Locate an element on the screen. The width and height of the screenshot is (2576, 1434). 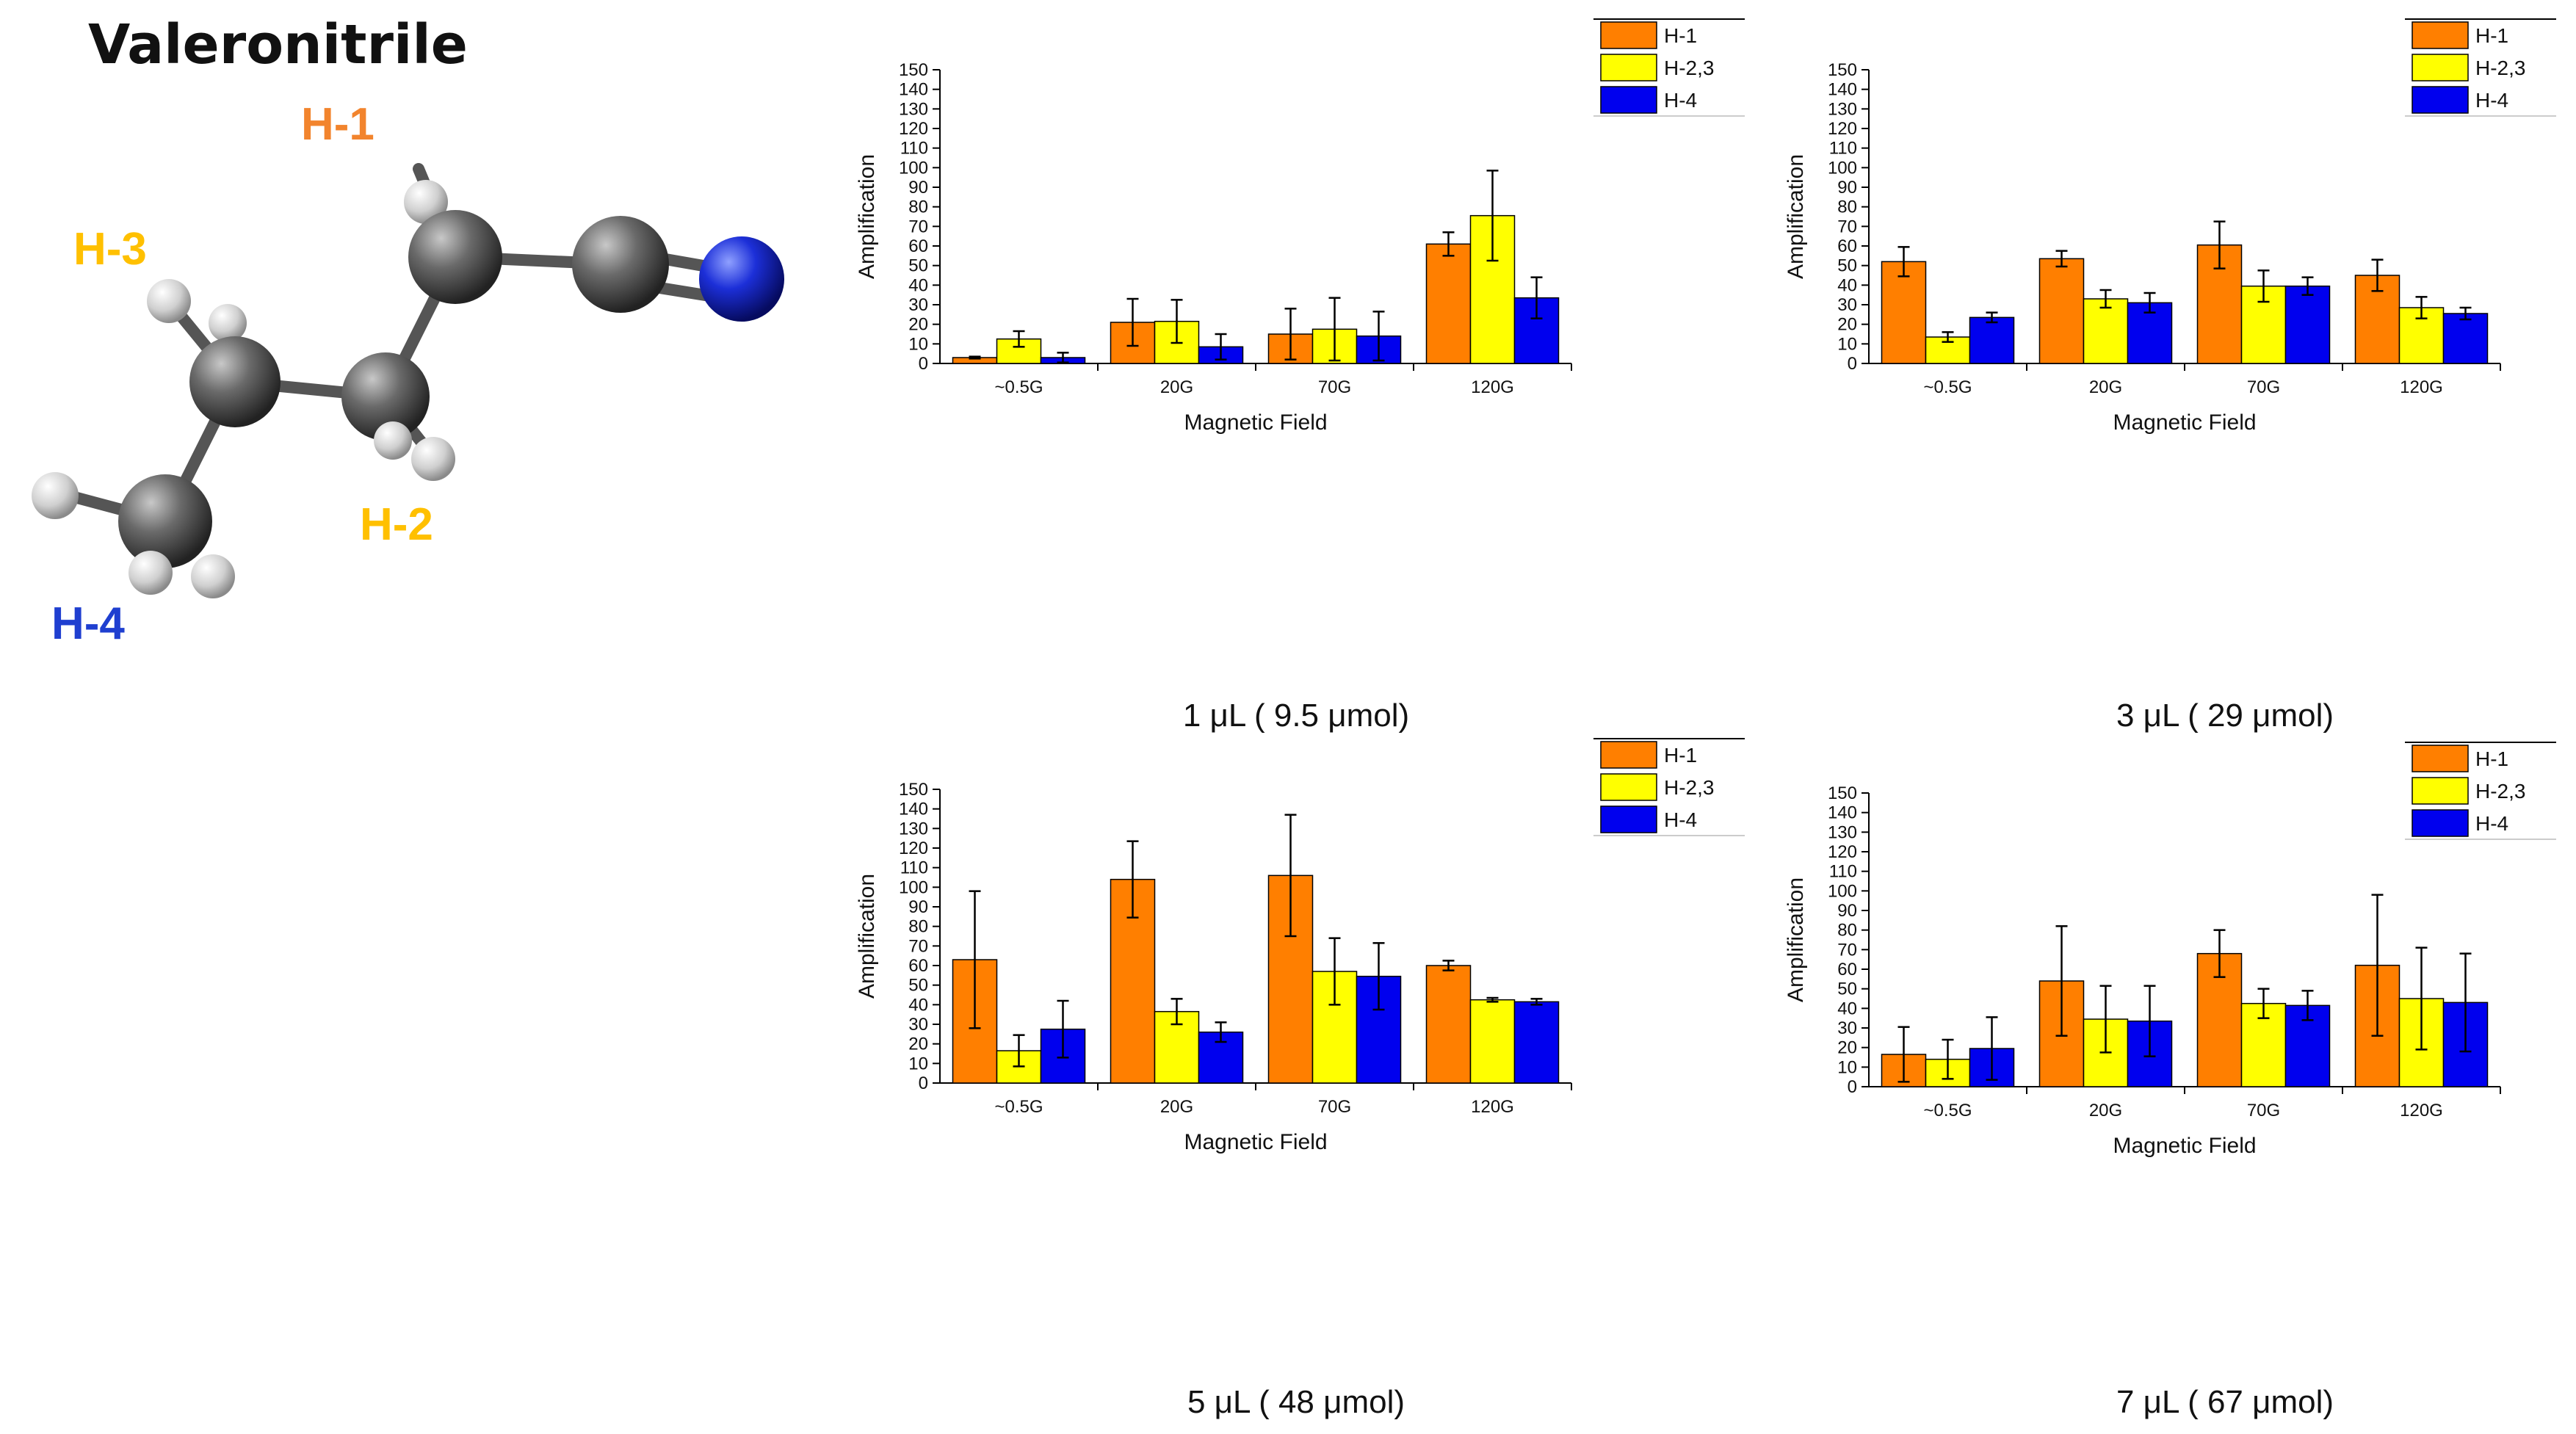
bar-h-1-20g is located at coordinates (2061, 311).